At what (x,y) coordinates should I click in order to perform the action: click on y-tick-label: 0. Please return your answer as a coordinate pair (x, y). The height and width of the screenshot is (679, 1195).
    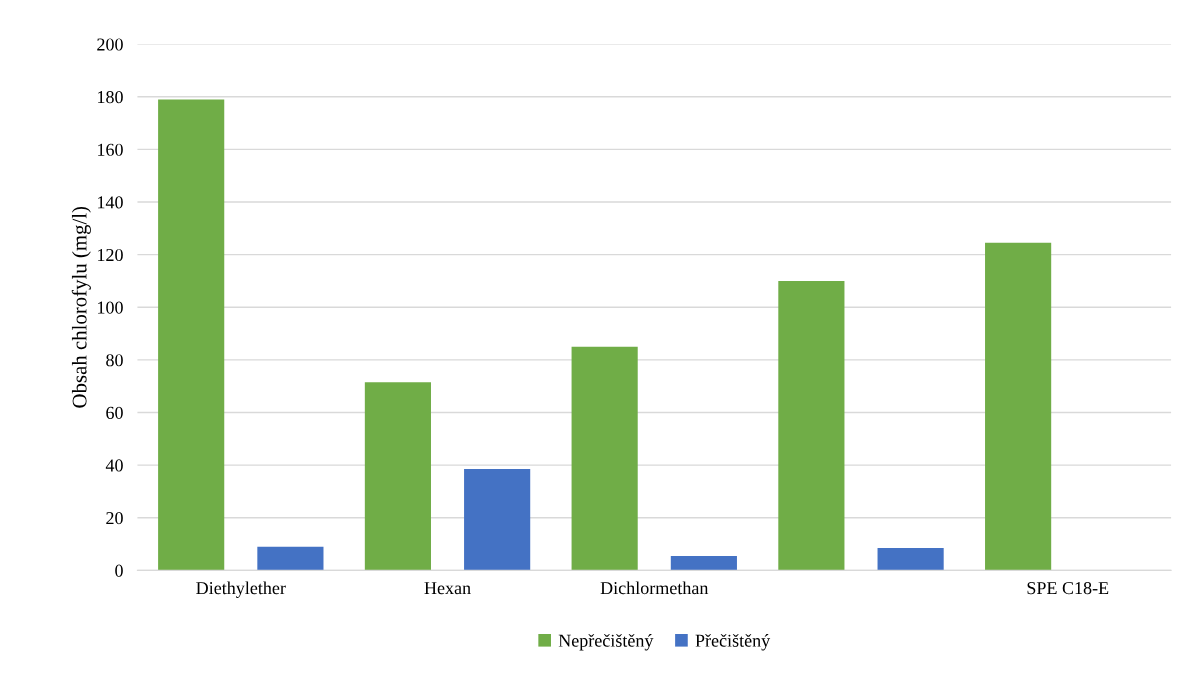
    Looking at the image, I should click on (119, 570).